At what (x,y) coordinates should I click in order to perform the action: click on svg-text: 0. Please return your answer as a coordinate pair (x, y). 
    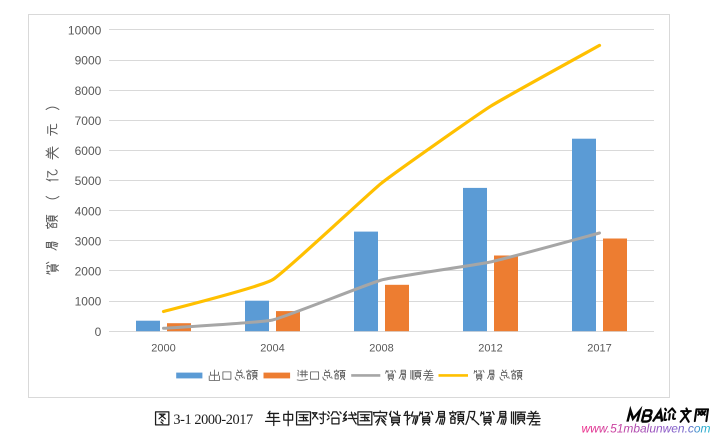
    Looking at the image, I should click on (98, 332).